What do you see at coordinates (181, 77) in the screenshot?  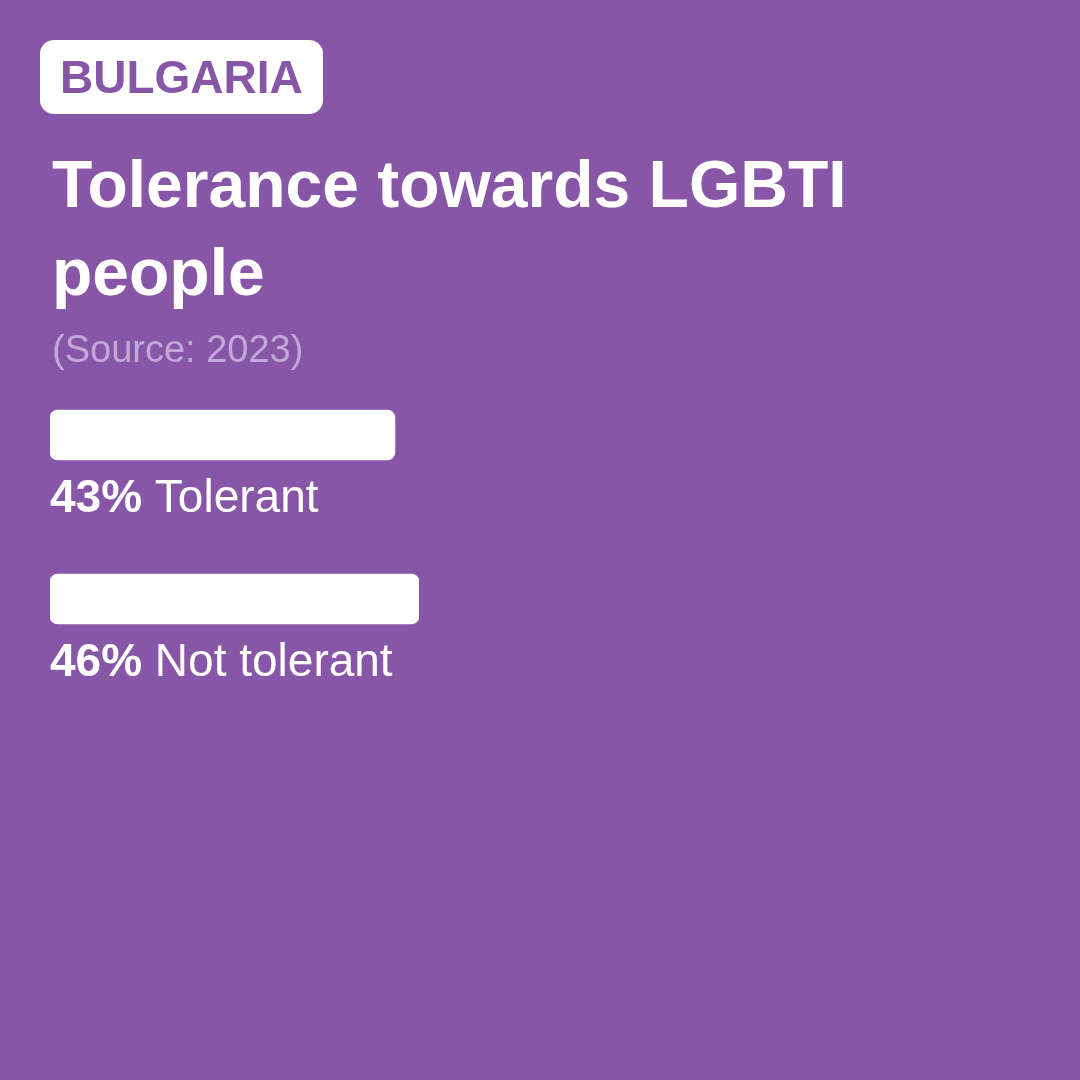 I see `chart-subtitle: BULGARIA` at bounding box center [181, 77].